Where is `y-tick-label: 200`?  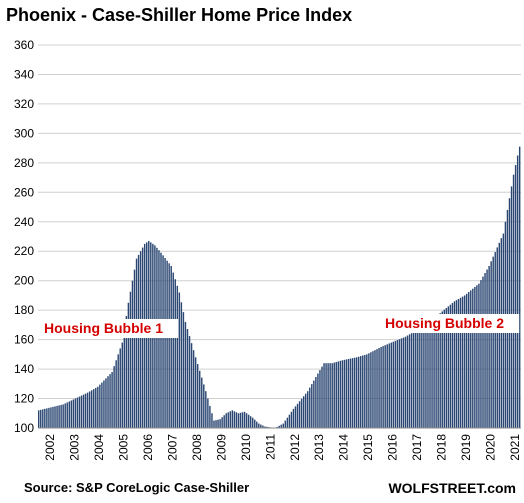
y-tick-label: 200 is located at coordinates (24, 281).